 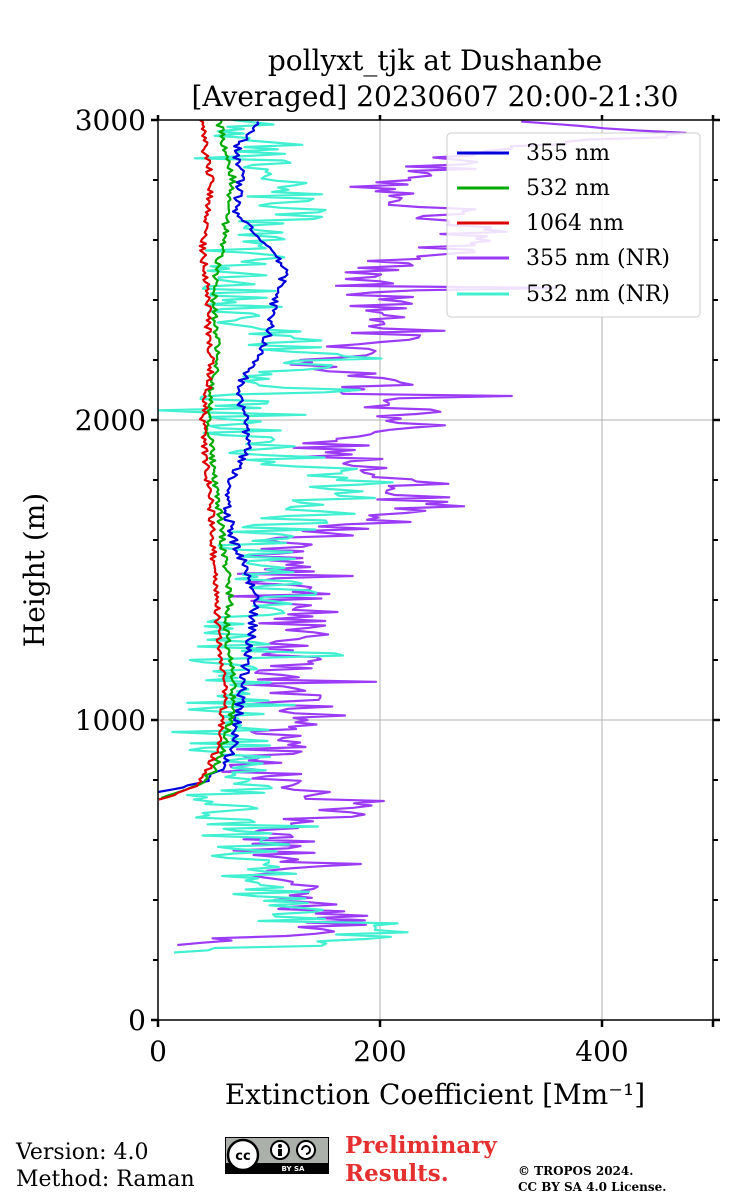 I want to click on legend-label-532-nr: 532 nm (NR), so click(x=598, y=294).